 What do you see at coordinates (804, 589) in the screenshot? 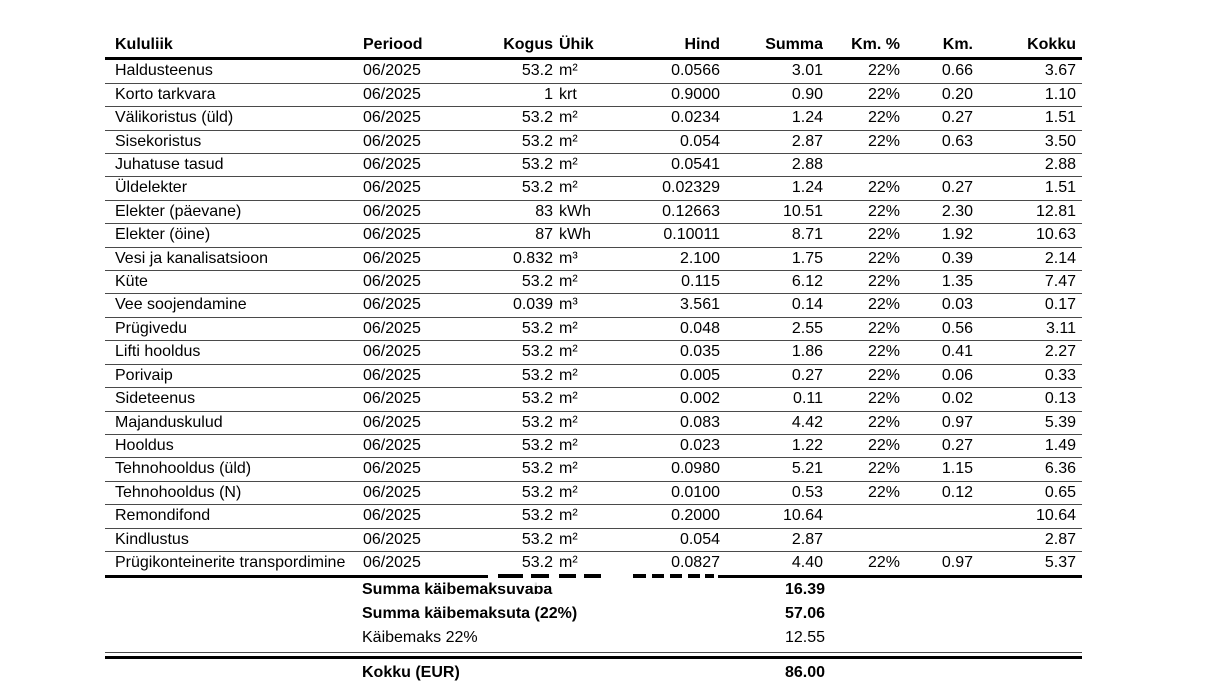
I see `summary-value: 16.39` at bounding box center [804, 589].